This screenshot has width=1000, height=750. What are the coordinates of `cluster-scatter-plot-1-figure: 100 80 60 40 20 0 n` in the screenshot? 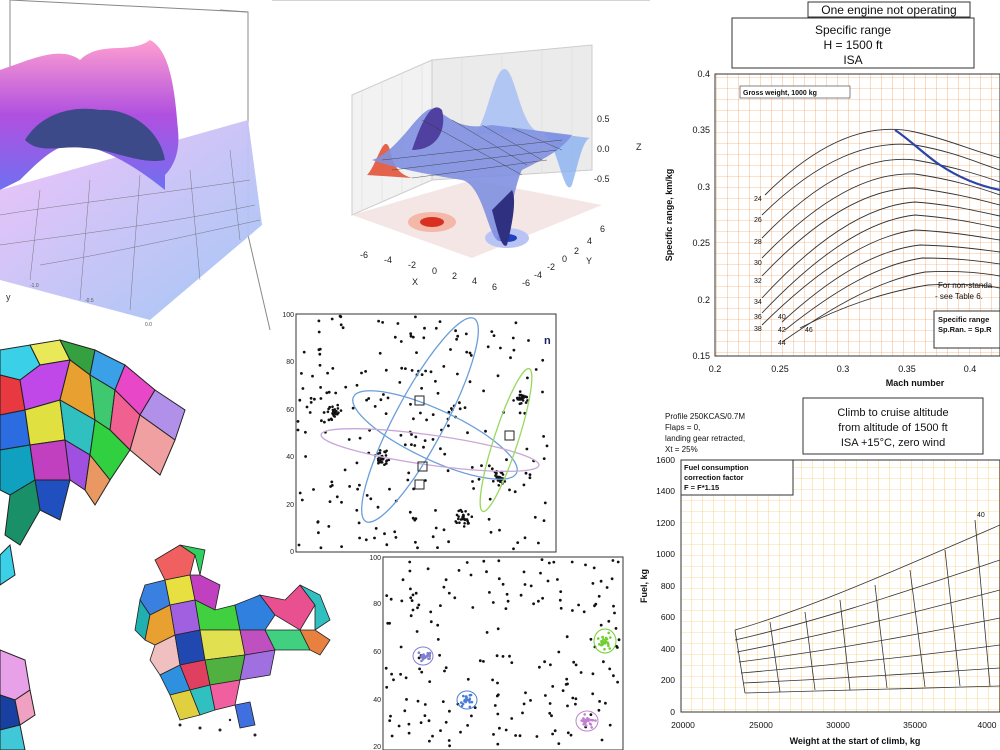 It's located at (419, 433).